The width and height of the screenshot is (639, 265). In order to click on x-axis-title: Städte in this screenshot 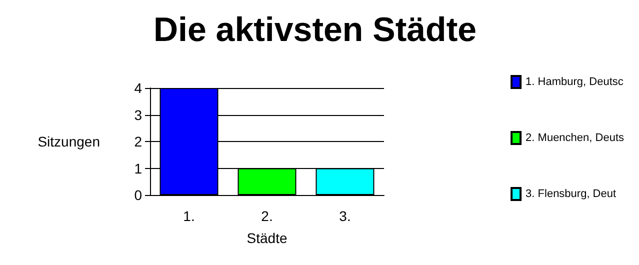, I will do `click(267, 238)`.